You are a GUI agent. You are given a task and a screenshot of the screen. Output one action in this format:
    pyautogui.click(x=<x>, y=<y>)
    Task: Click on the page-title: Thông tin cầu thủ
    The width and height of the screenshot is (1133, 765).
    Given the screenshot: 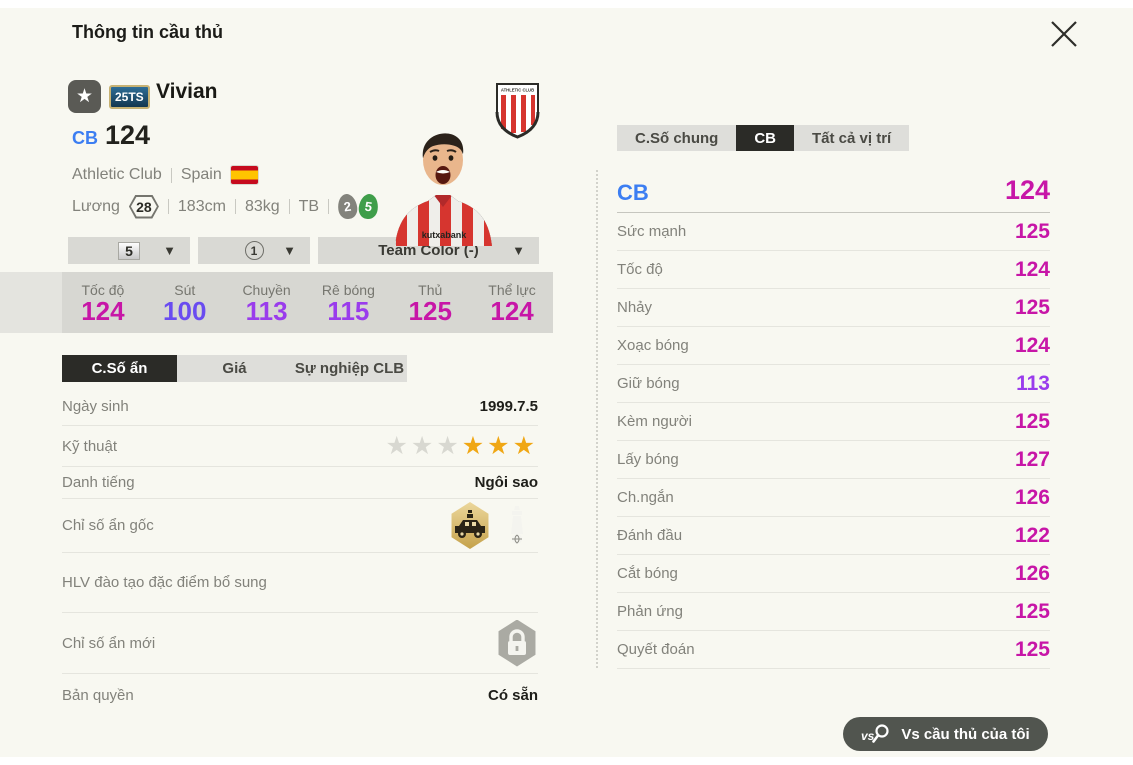 What is the action you would take?
    pyautogui.click(x=147, y=32)
    